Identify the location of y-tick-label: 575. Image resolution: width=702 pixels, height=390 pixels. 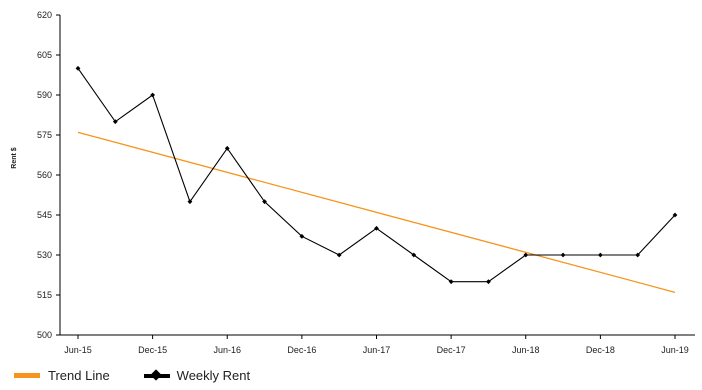
(44, 135).